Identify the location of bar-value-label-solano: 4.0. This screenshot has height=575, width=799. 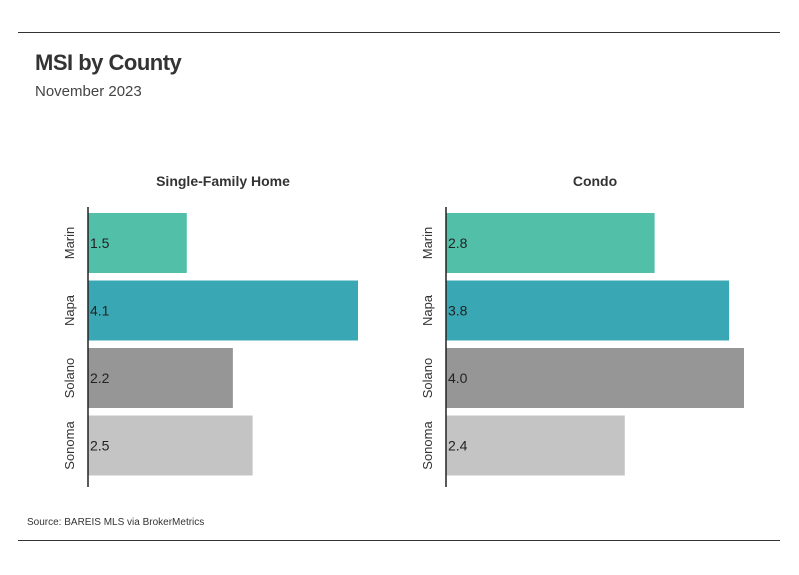
(458, 378).